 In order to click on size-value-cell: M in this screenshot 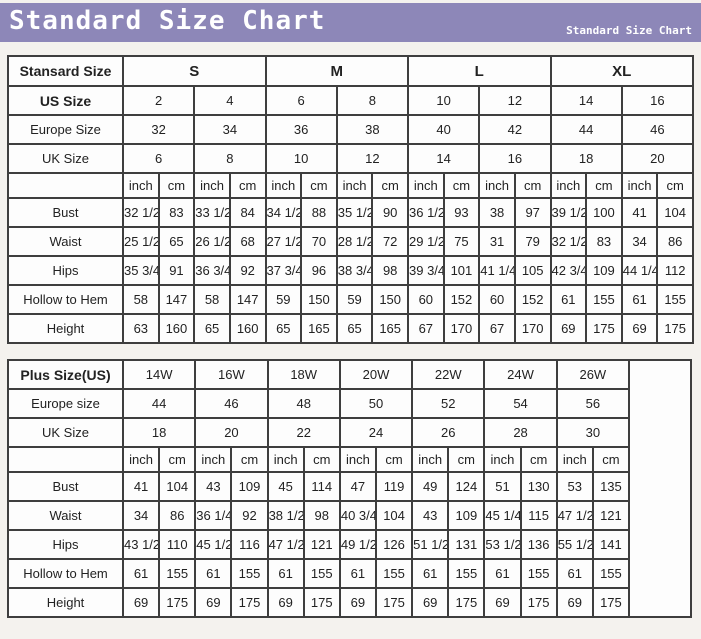, I will do `click(336, 71)`.